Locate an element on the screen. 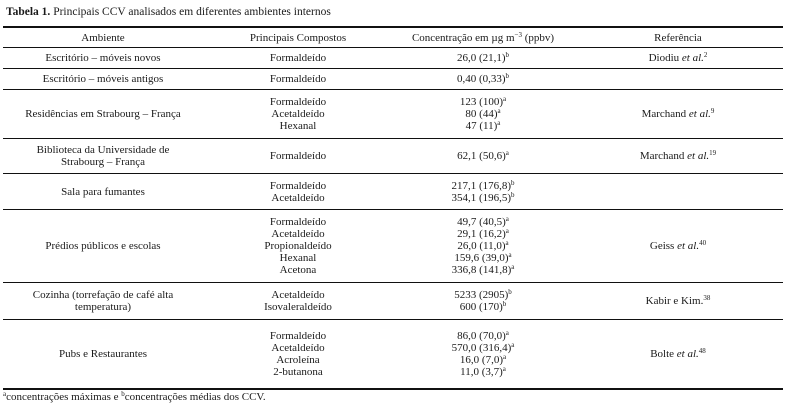 This screenshot has width=786, height=412. ref-author: Diodiu is located at coordinates (665, 58).